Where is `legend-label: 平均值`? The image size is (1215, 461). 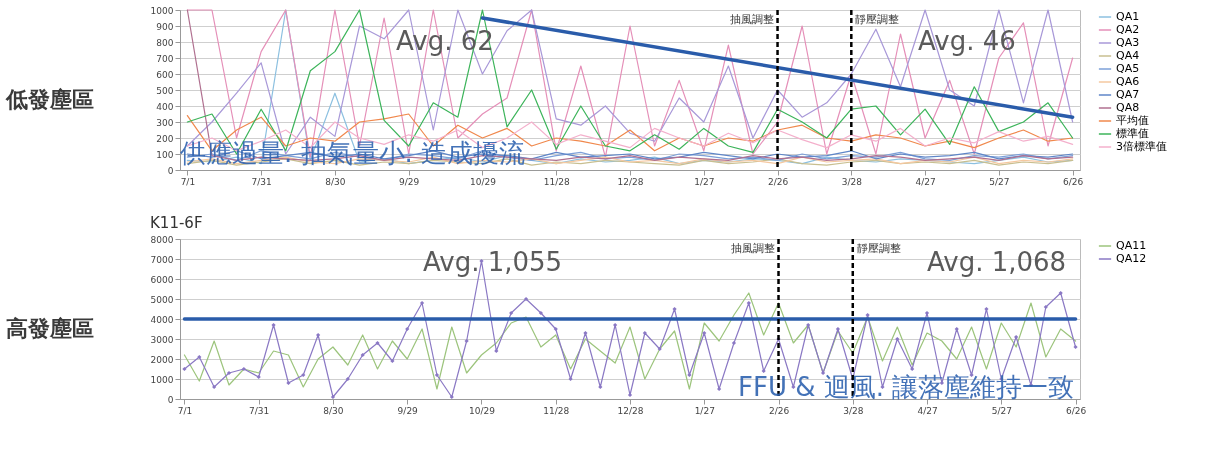 legend-label: 平均值 is located at coordinates (1132, 120).